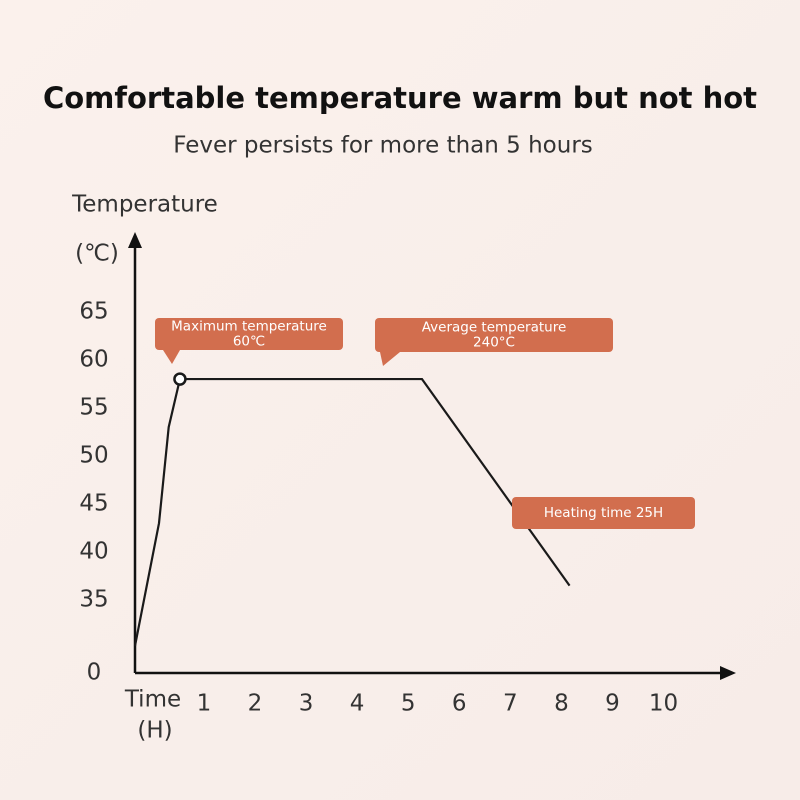 The height and width of the screenshot is (800, 800). I want to click on x-tick-label: 2, so click(255, 704).